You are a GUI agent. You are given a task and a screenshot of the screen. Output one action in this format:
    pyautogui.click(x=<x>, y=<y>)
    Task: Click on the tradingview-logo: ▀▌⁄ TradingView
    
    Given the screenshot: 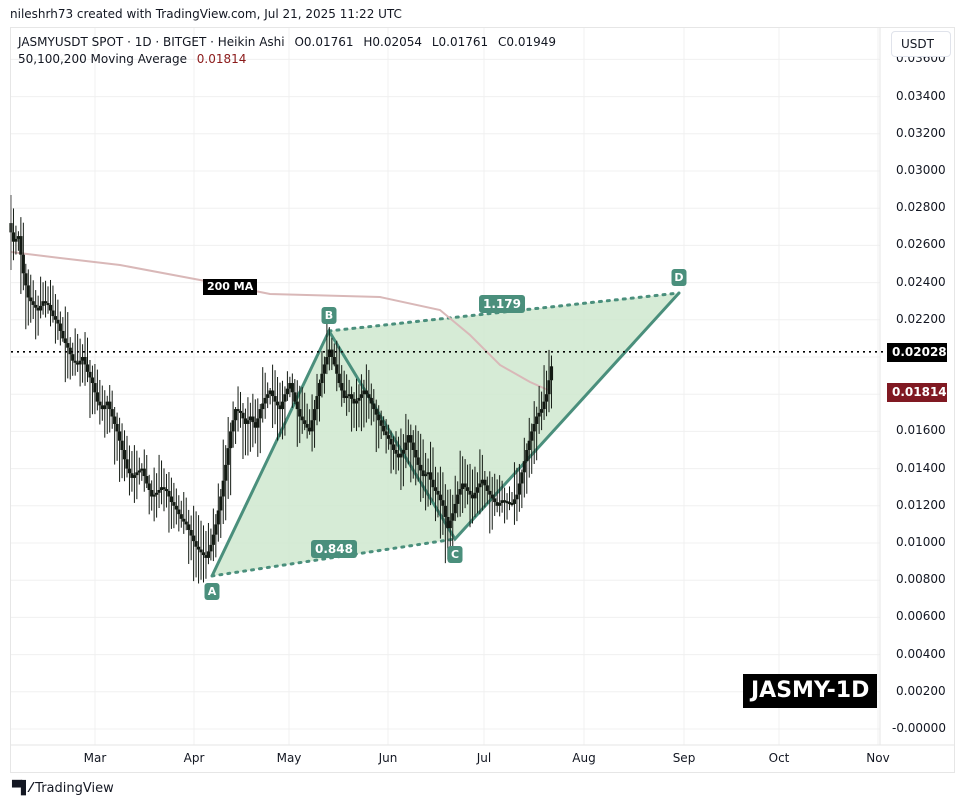 What is the action you would take?
    pyautogui.click(x=63, y=788)
    